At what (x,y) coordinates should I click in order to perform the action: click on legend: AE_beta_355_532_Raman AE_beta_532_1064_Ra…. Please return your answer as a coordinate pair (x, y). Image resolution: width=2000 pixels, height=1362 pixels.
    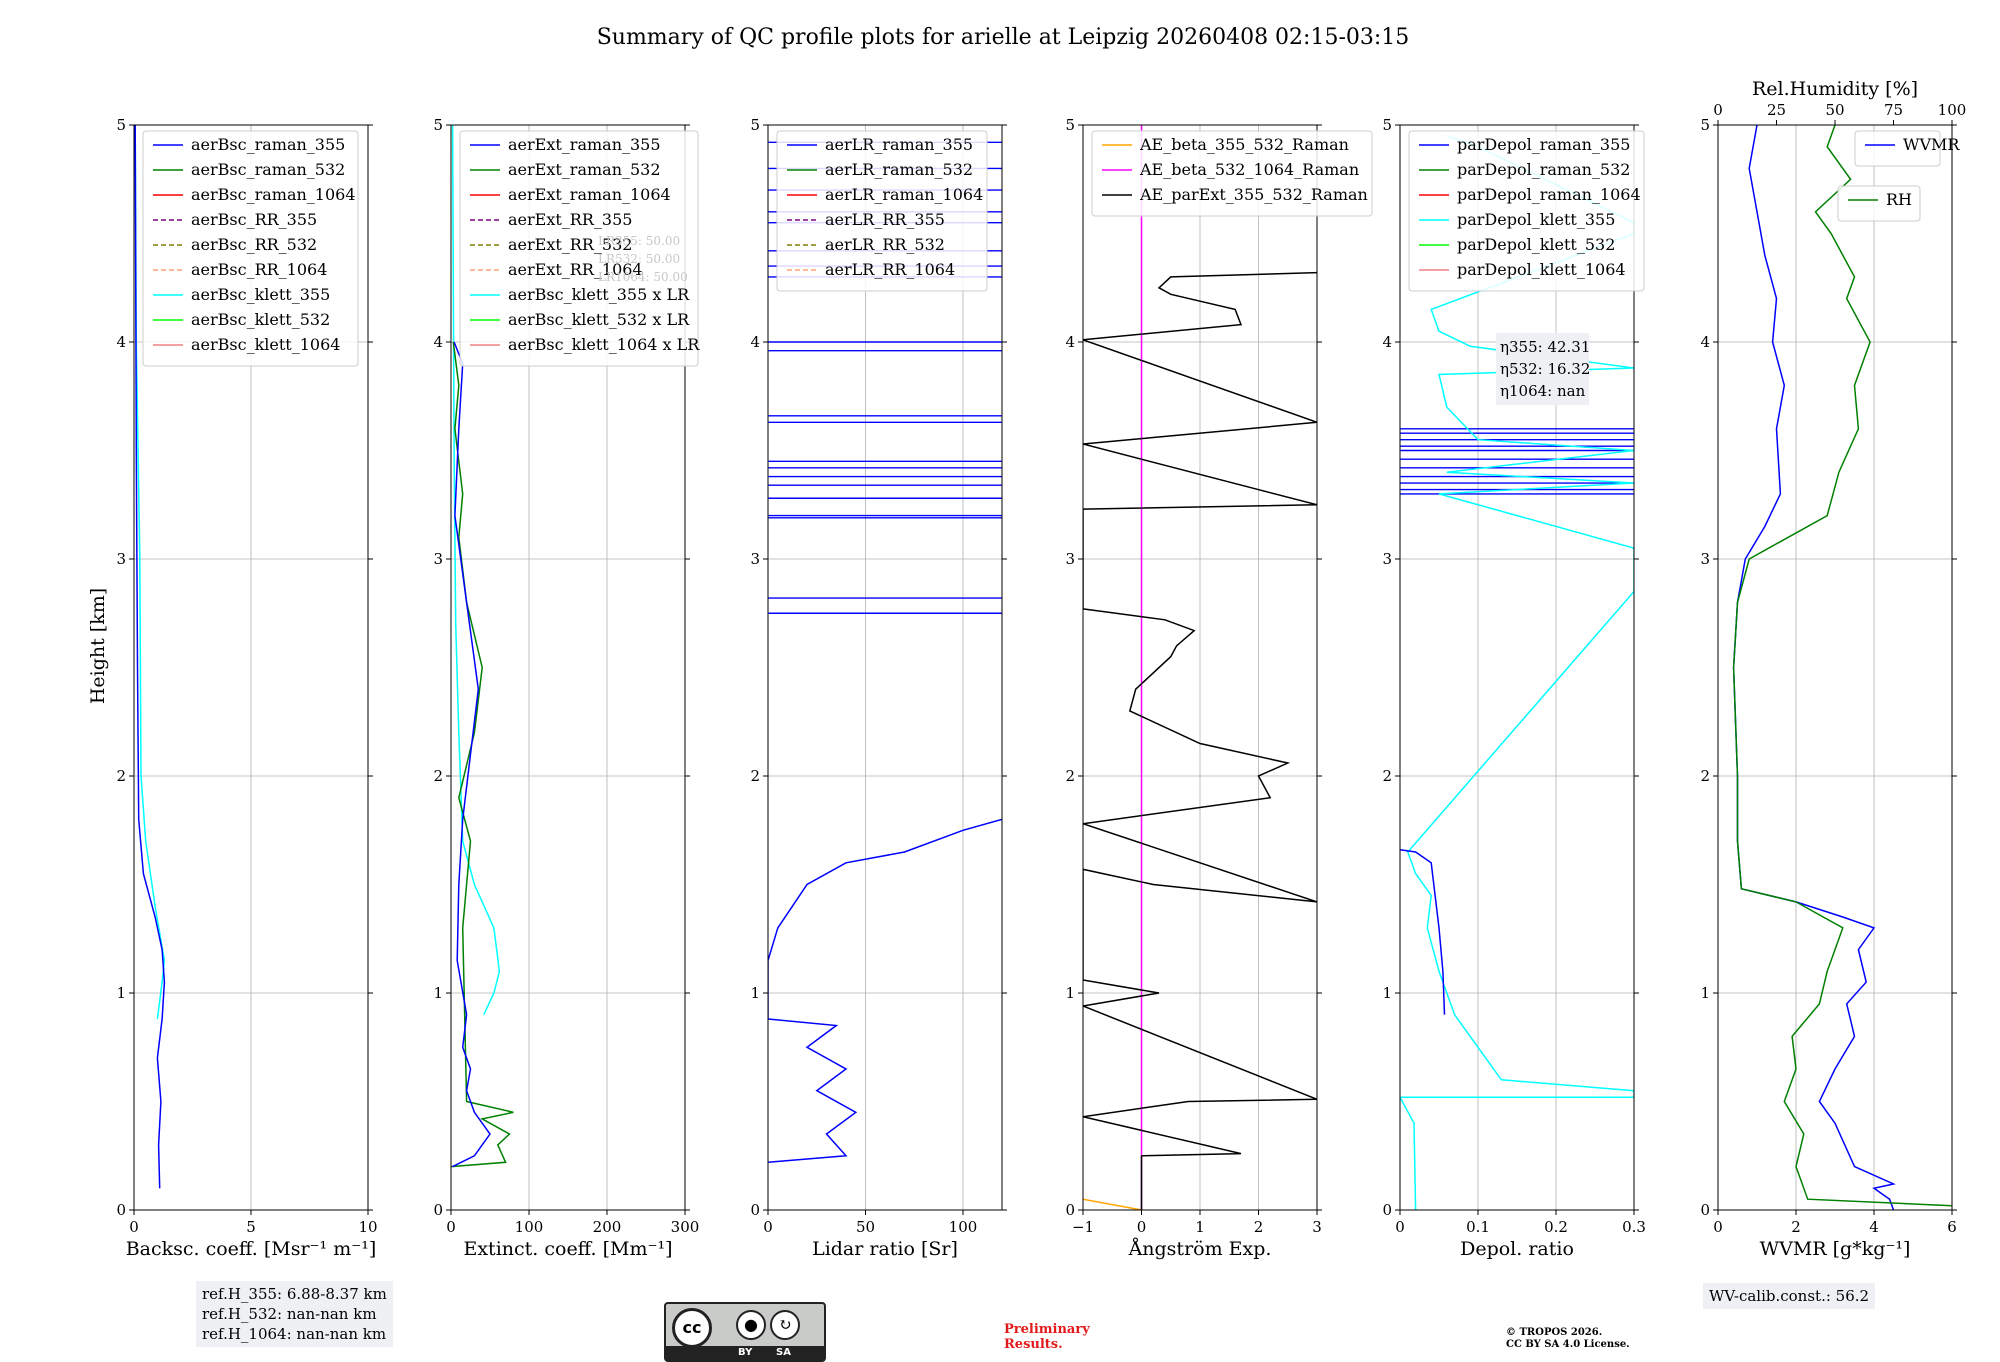
    Looking at the image, I should click on (1232, 173).